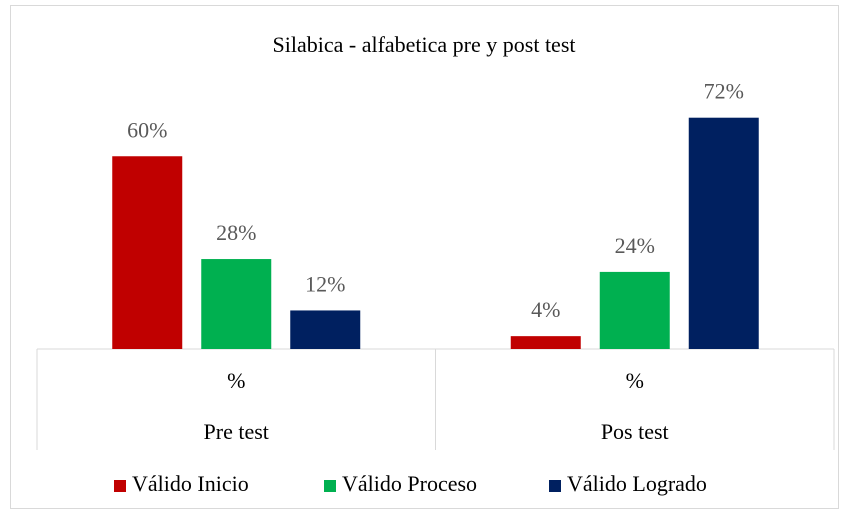 The height and width of the screenshot is (515, 849). I want to click on legend-label: Válido Proceso, so click(409, 483).